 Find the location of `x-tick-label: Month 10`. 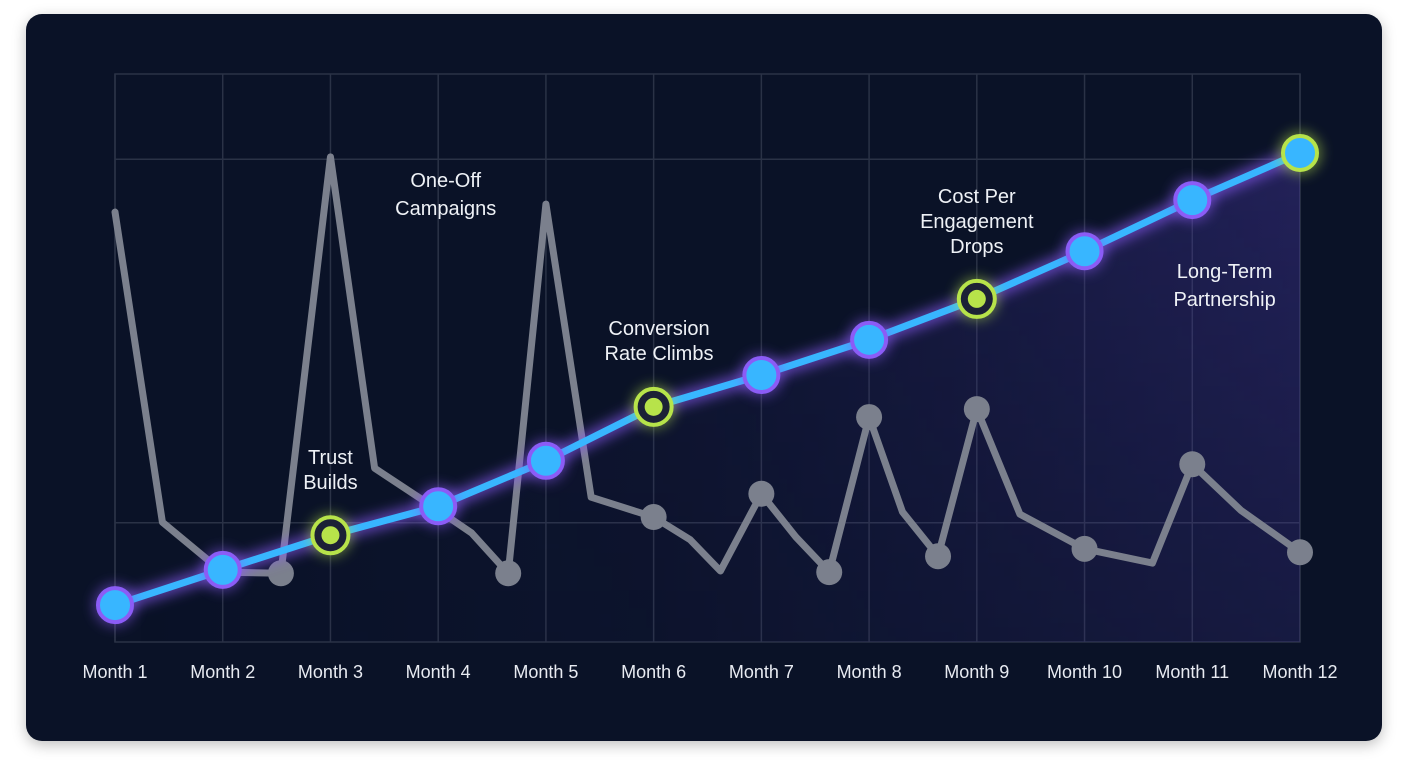

x-tick-label: Month 10 is located at coordinates (1084, 672).